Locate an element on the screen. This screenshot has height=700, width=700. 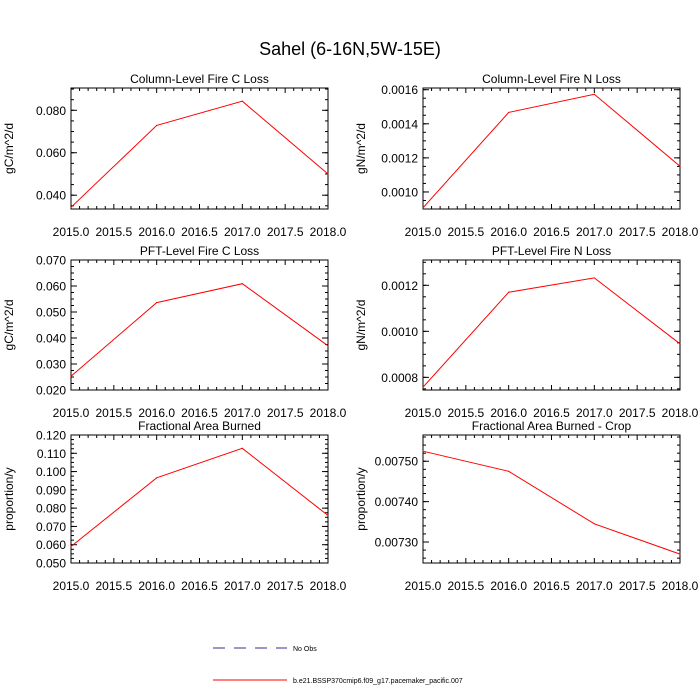
y-tick-label: 0.120 is located at coordinates (51, 436).